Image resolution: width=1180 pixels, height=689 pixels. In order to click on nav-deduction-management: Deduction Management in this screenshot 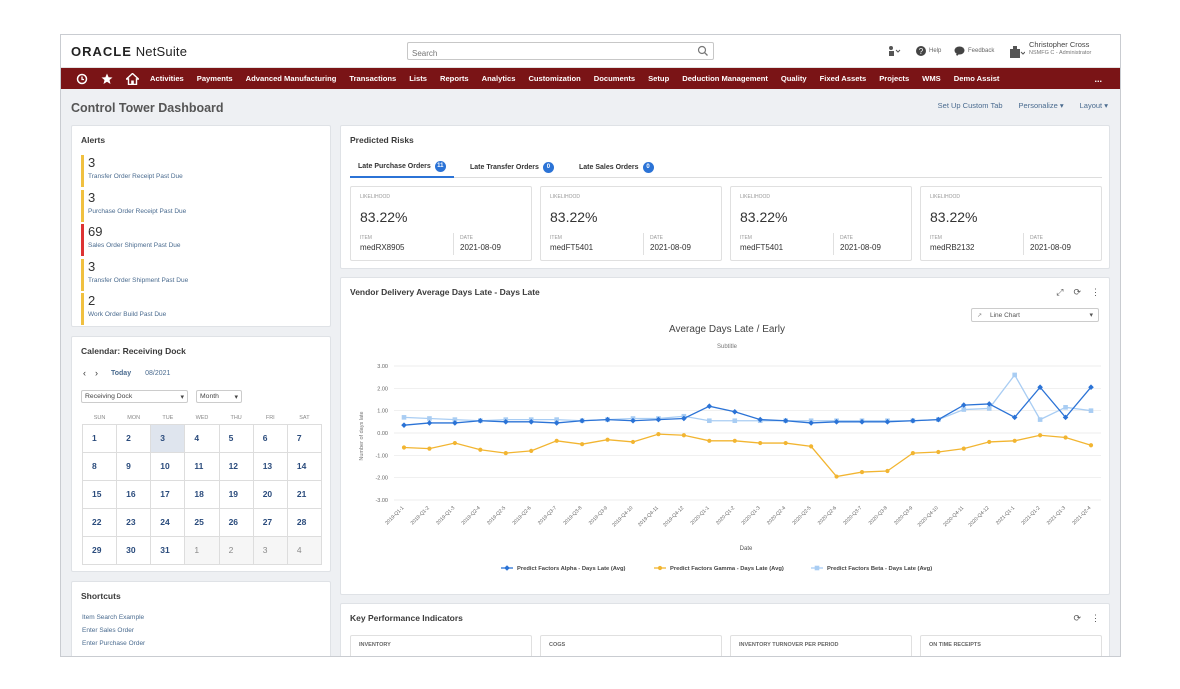, I will do `click(725, 78)`.